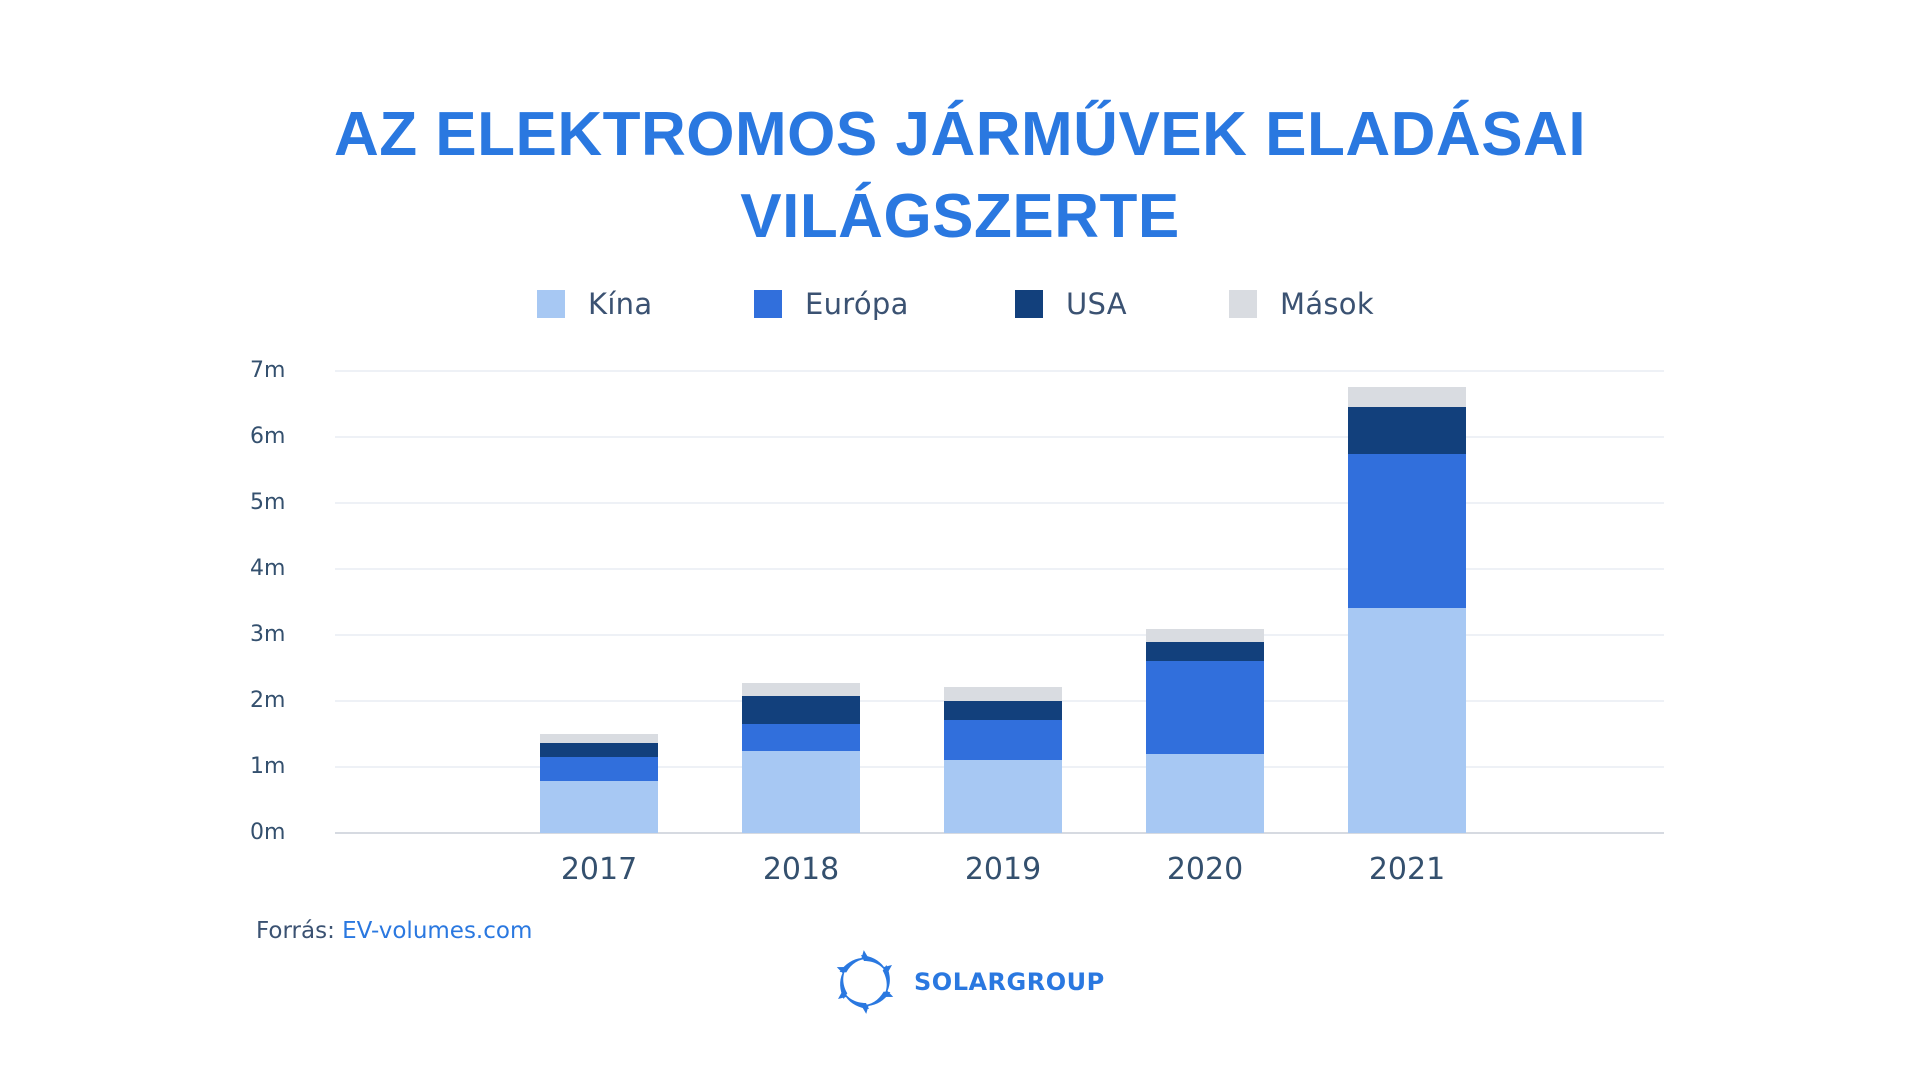 This screenshot has height=1080, width=1920. I want to click on gridline-3m, so click(999, 635).